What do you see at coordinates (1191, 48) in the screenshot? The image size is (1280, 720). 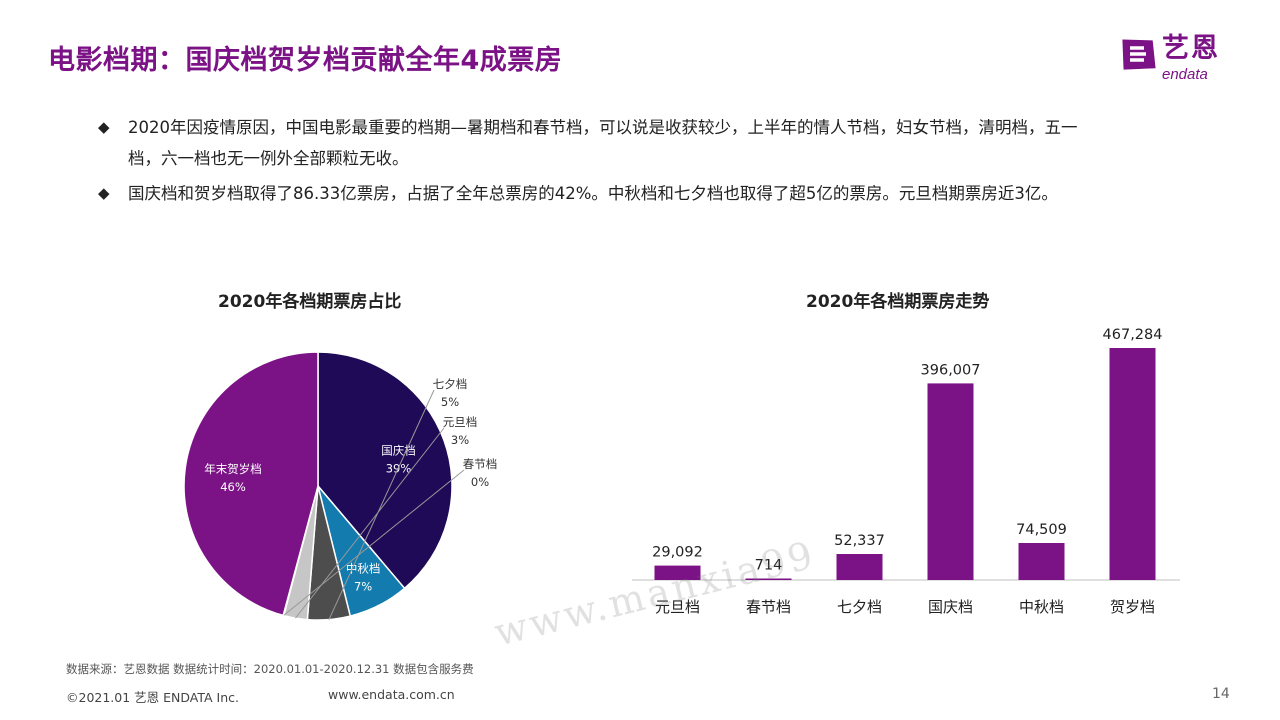 I see `logo-cn-text: 艺恩` at bounding box center [1191, 48].